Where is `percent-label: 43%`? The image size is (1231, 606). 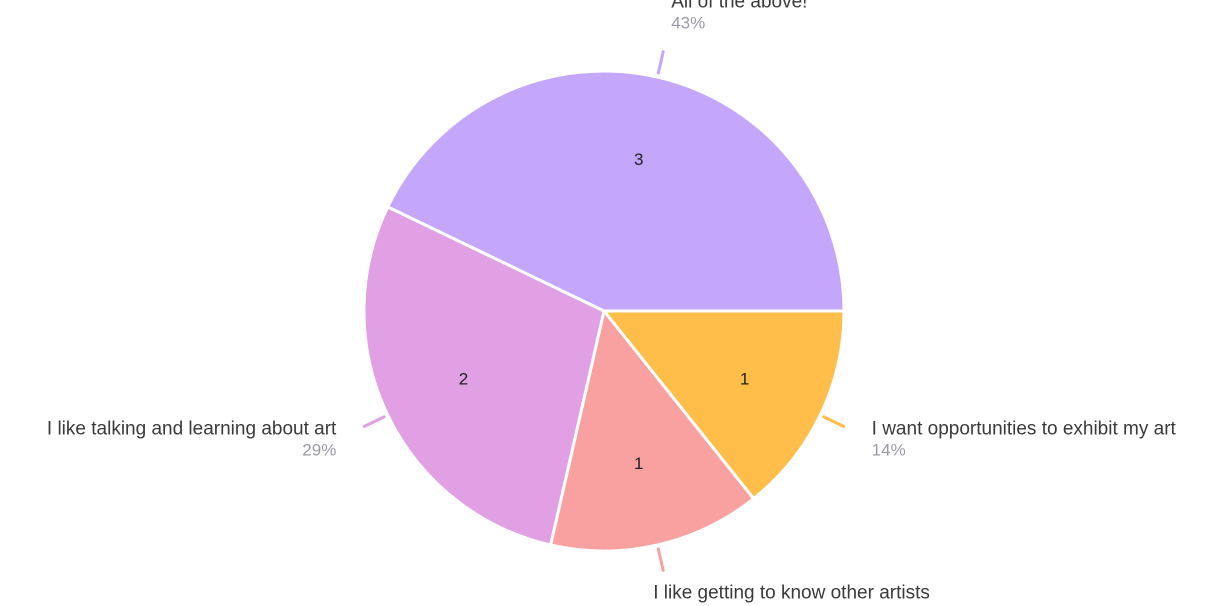
percent-label: 43% is located at coordinates (688, 23).